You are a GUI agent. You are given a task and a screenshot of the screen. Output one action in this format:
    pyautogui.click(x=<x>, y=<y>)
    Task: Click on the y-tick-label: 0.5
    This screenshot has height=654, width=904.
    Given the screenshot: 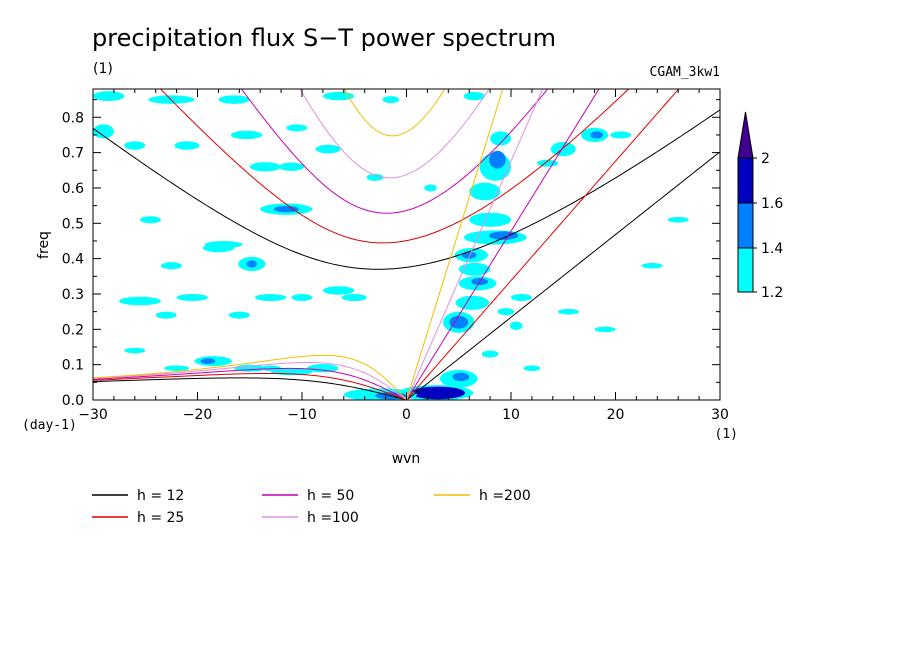 What is the action you would take?
    pyautogui.click(x=73, y=224)
    